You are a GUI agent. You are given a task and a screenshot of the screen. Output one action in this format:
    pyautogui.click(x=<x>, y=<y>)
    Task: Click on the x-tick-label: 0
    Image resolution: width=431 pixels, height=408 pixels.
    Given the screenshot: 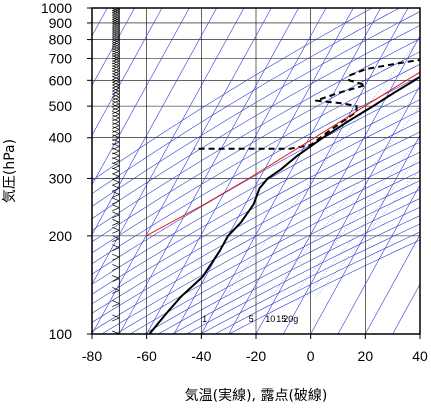 What is the action you would take?
    pyautogui.click(x=311, y=356)
    